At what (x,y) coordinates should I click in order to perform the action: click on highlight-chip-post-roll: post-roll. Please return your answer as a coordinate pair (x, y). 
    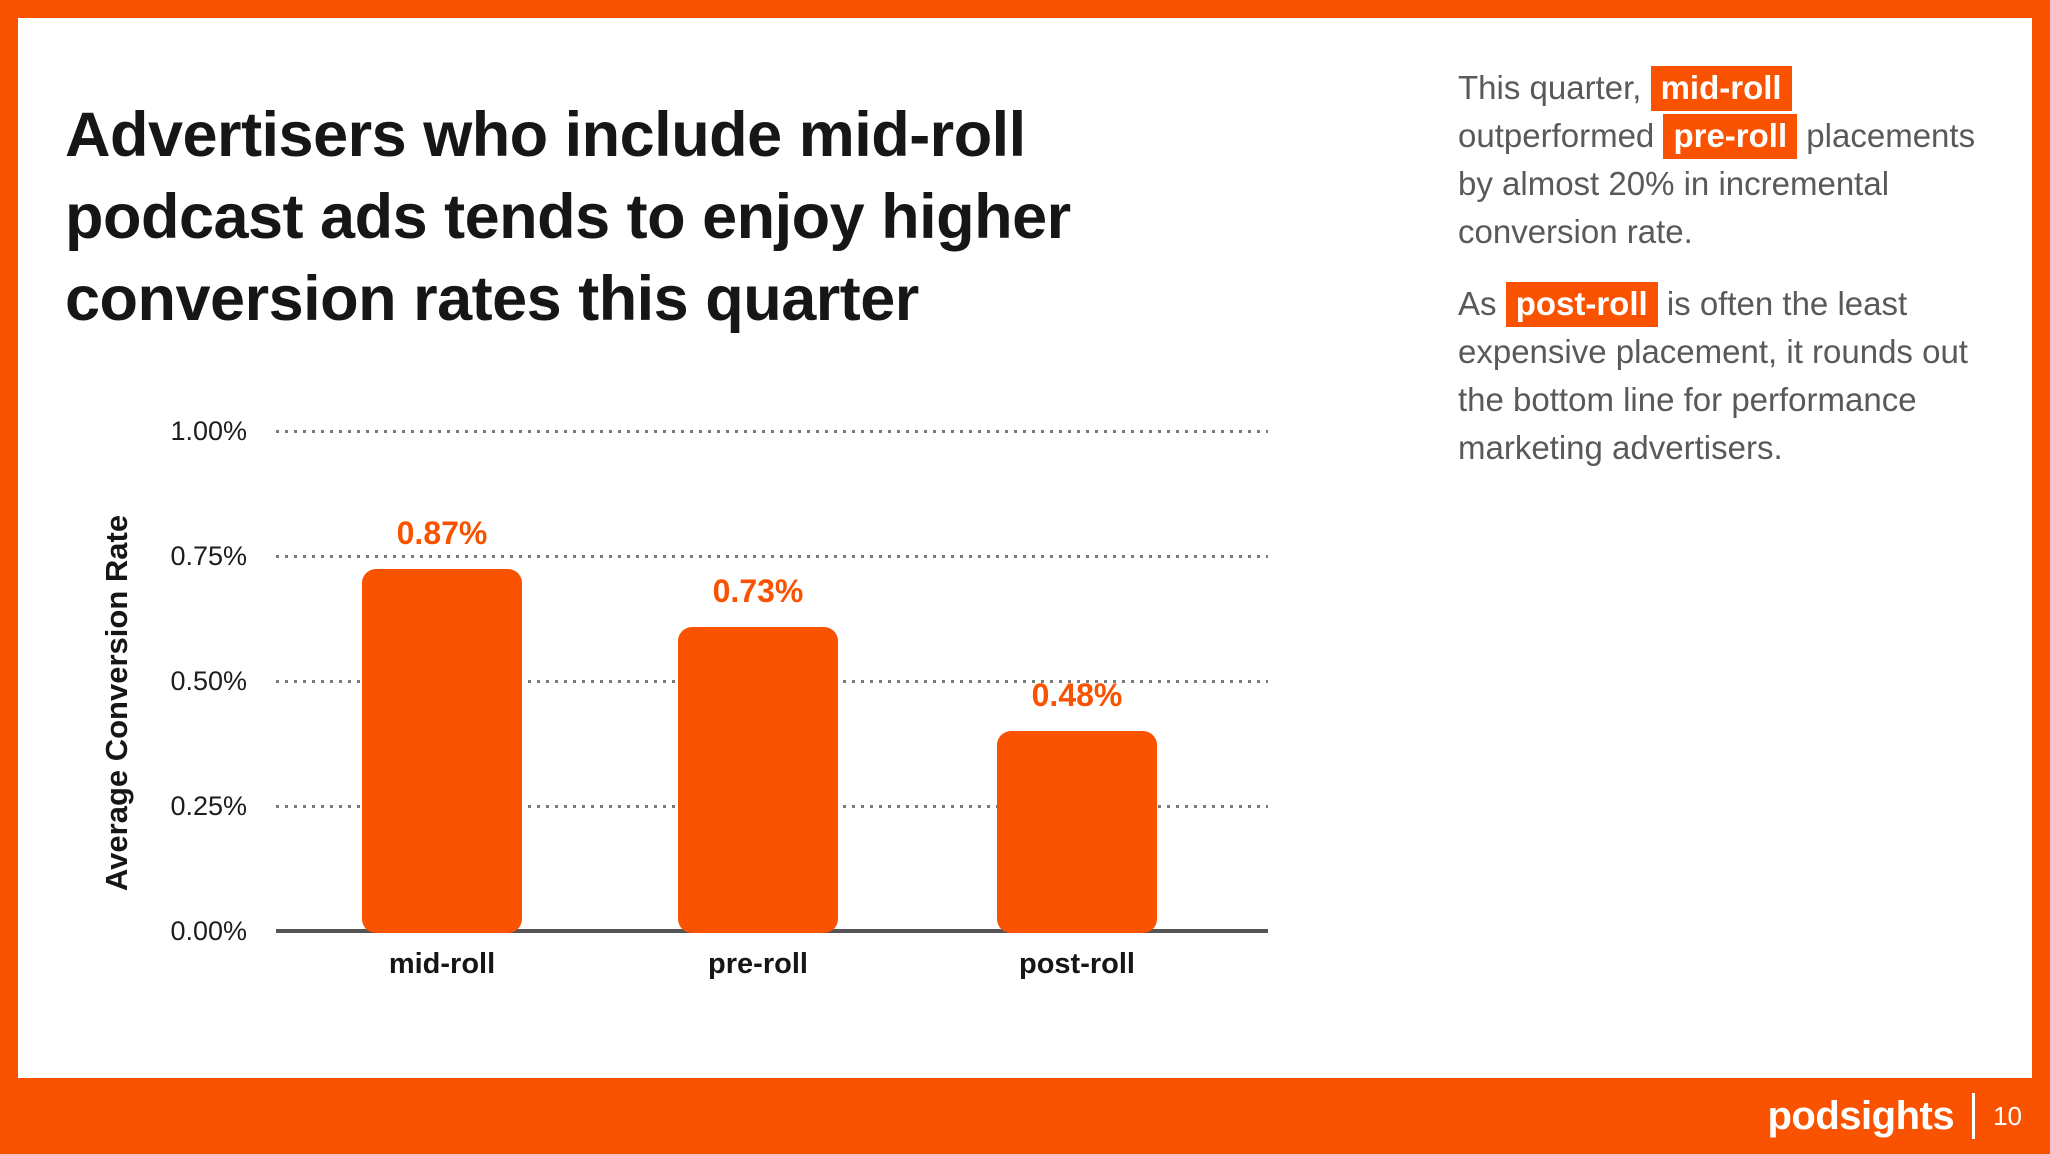
    Looking at the image, I should click on (1581, 304).